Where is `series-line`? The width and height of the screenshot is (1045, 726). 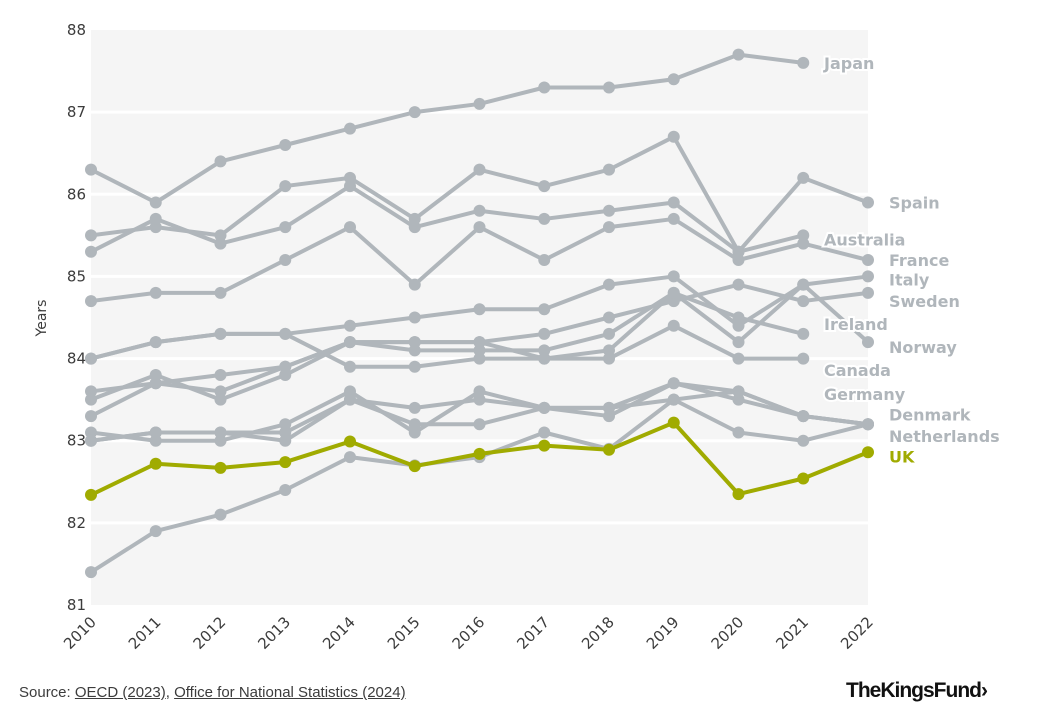
series-line is located at coordinates (447, 128).